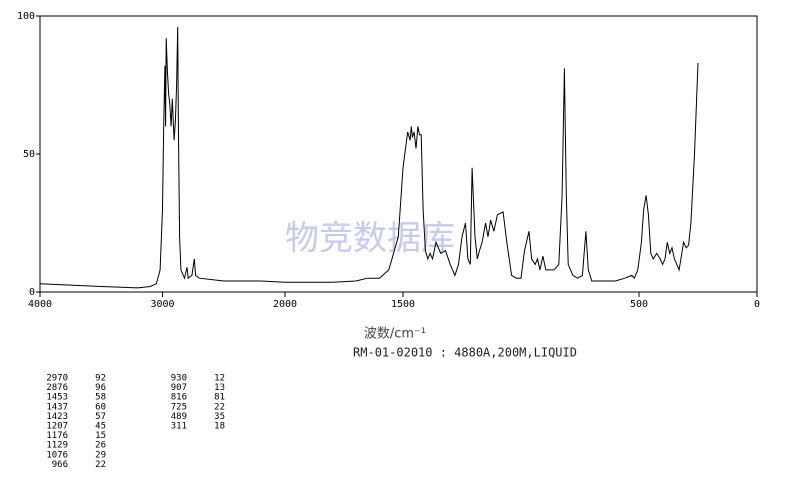  Describe the element at coordinates (219, 388) in the screenshot. I see `peak-intensity: 13` at that location.